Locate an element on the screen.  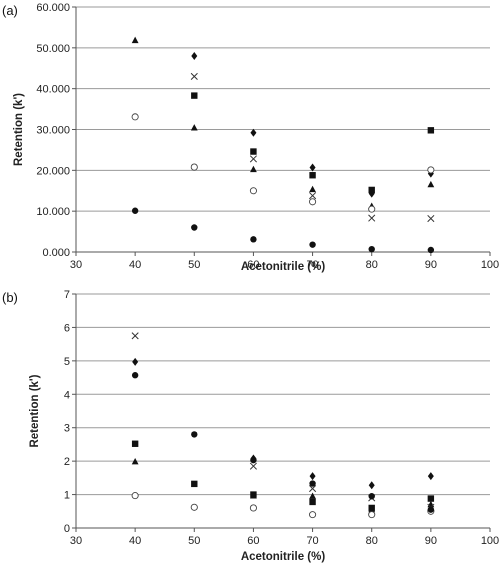
panel-b-y-tick-label: 3 is located at coordinates (67, 429).